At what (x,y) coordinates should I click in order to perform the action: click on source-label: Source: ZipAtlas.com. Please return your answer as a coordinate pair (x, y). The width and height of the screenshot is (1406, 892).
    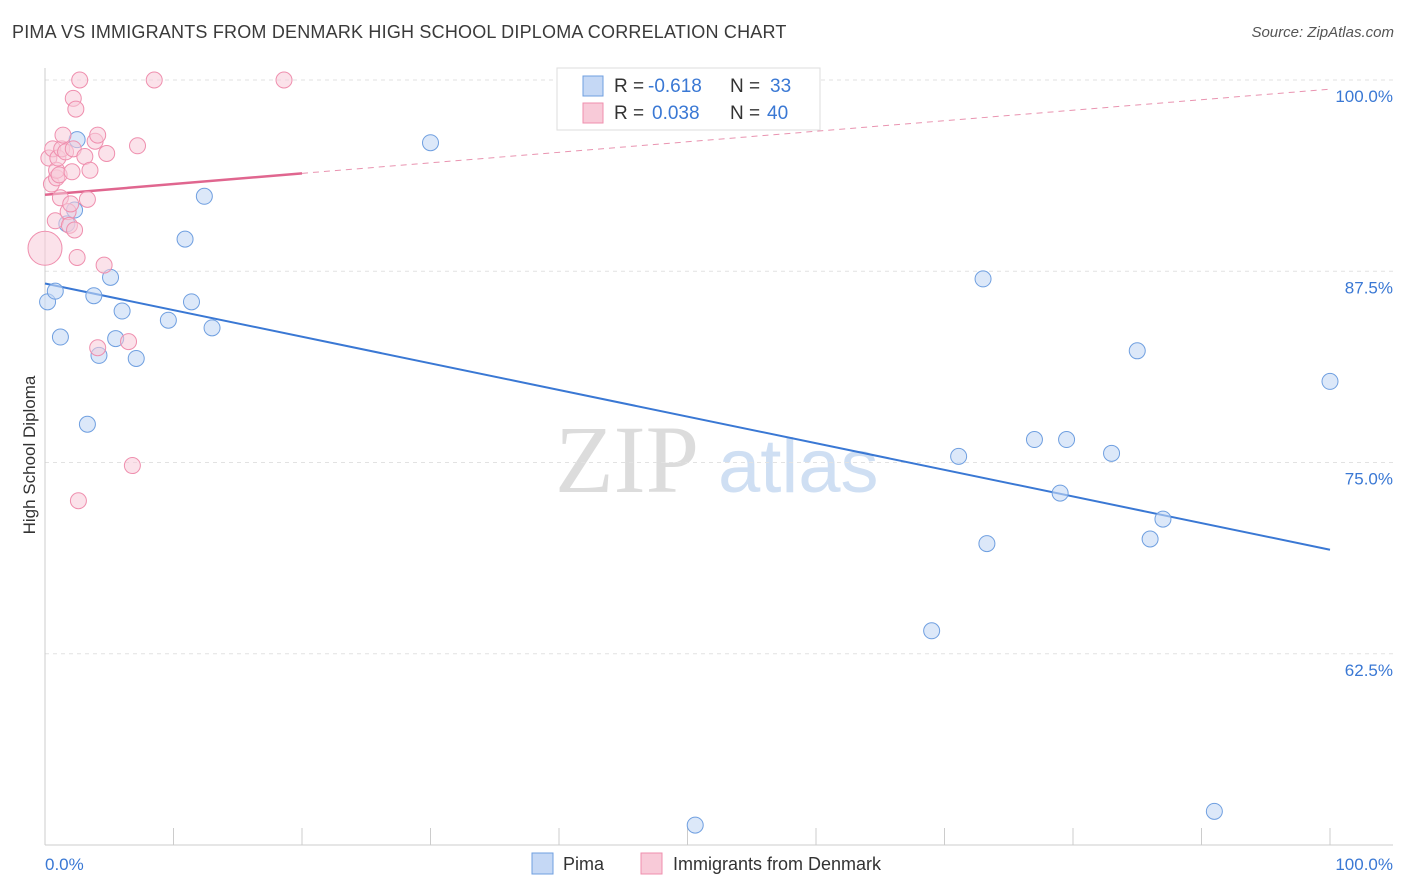
    Looking at the image, I should click on (1322, 32).